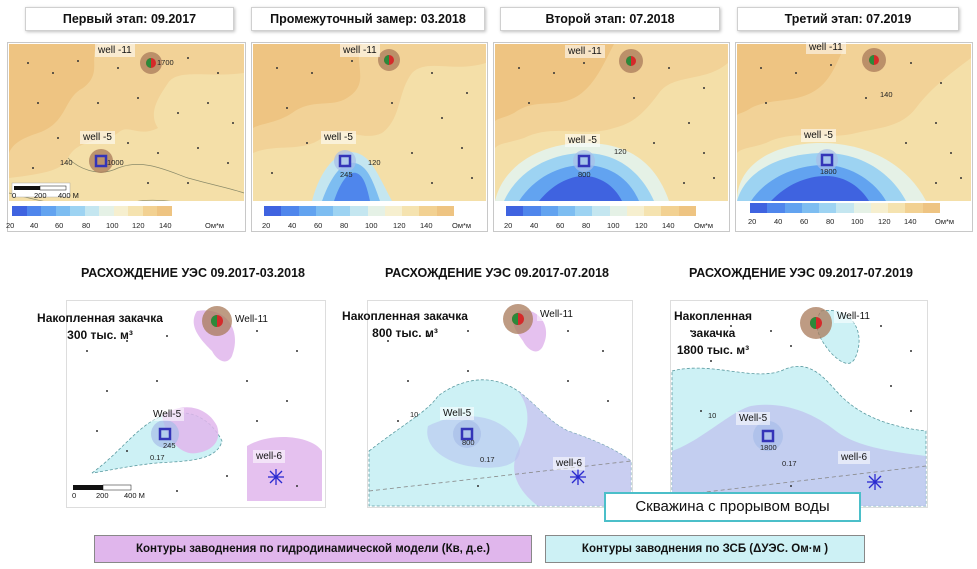 This screenshot has width=977, height=569. I want to click on map-3-value: 800, so click(584, 174).